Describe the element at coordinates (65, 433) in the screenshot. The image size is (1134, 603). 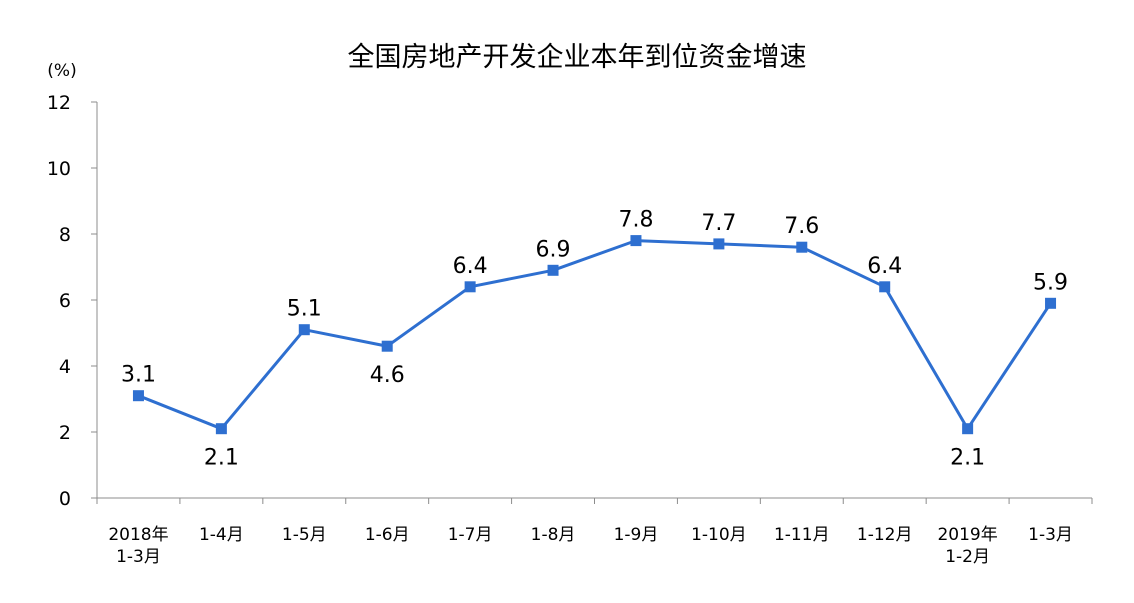
I see `y-tick-label: 2` at that location.